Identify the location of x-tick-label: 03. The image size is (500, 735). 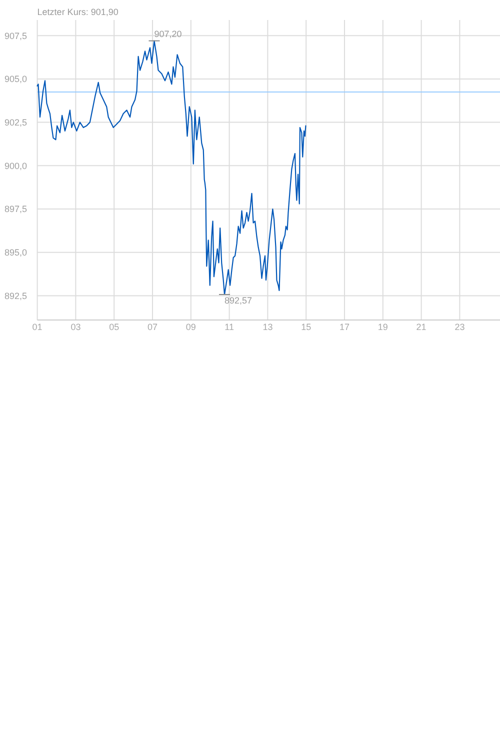
(75, 327).